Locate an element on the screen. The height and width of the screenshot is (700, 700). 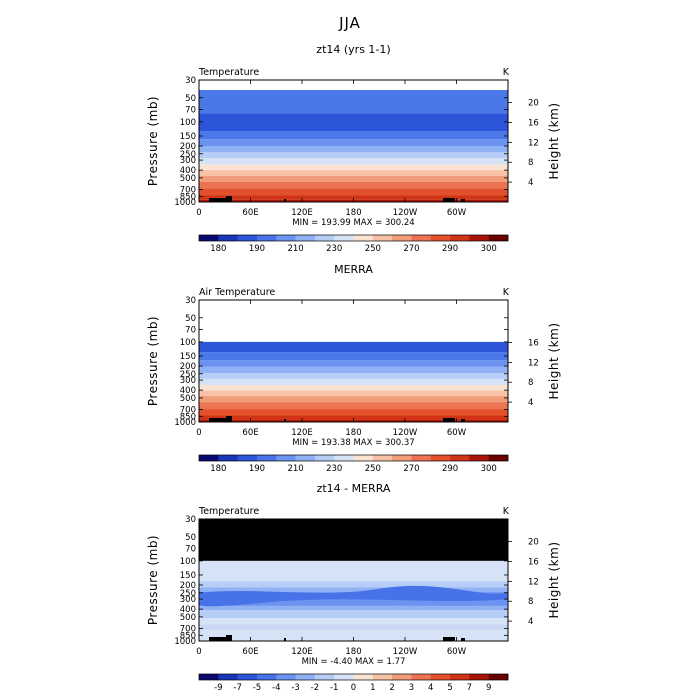
colorbar-label: 3 is located at coordinates (411, 688).